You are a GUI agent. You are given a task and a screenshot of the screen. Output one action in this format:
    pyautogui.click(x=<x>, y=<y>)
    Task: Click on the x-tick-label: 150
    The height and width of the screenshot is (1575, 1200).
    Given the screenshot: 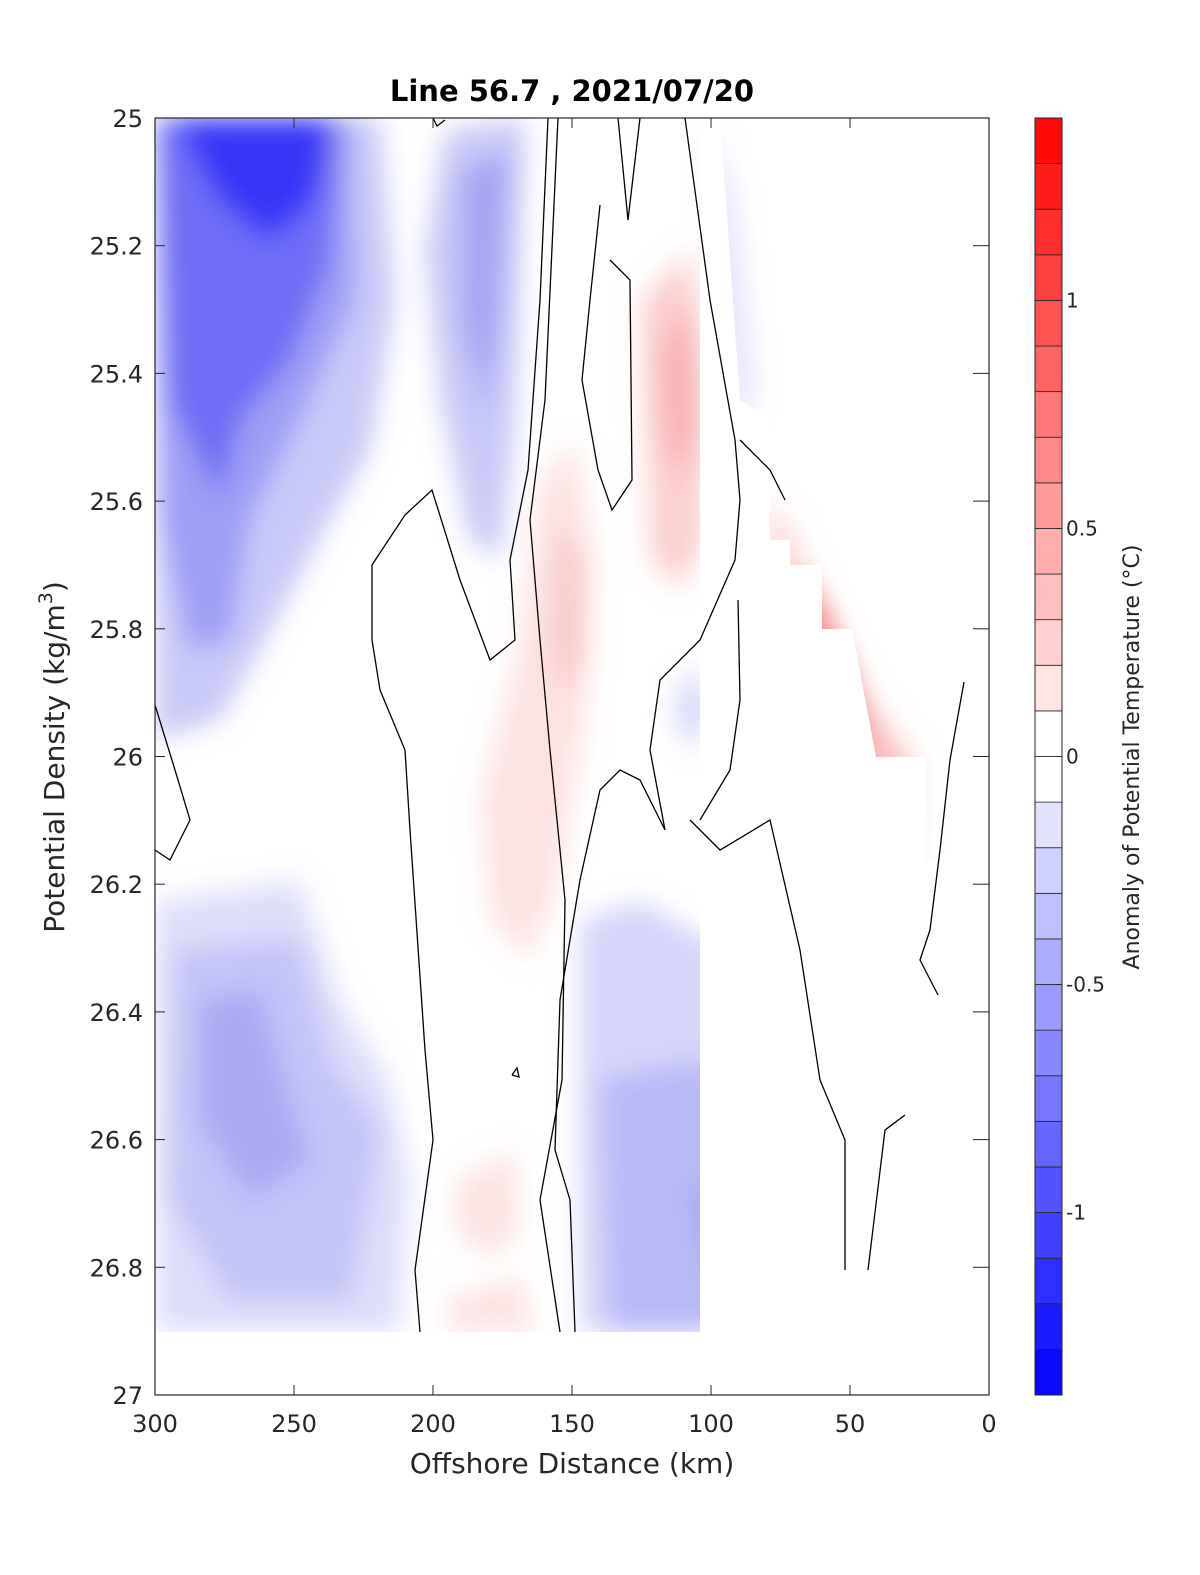 What is the action you would take?
    pyautogui.click(x=572, y=1424)
    